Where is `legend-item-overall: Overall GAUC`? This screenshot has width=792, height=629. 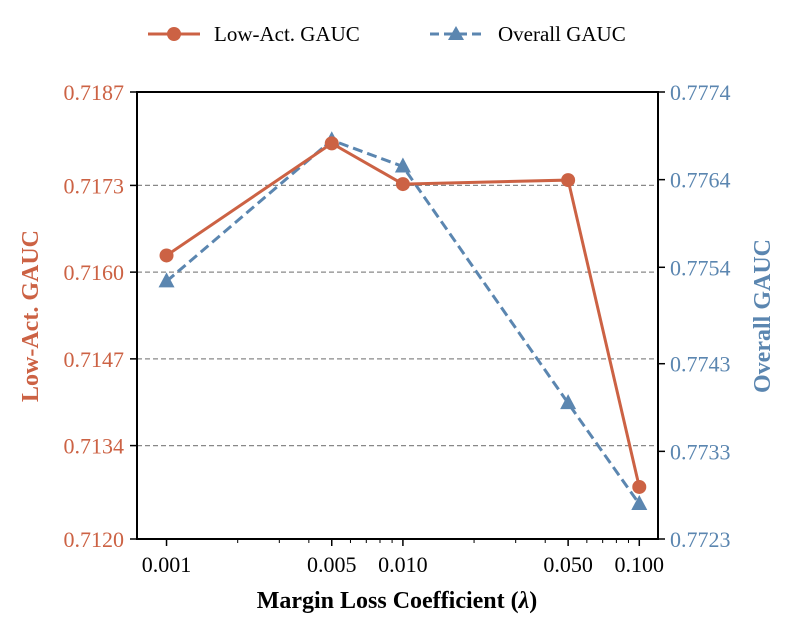 legend-item-overall: Overall GAUC is located at coordinates (528, 34).